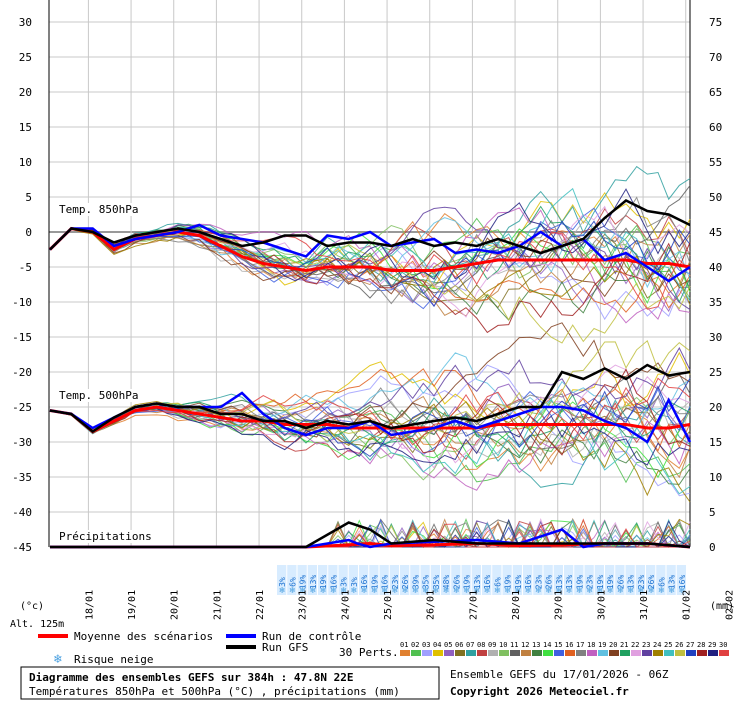 Image resolution: width=740 pixels, height=704 pixels. I want to click on left-tick-label: -40, so click(22, 512).